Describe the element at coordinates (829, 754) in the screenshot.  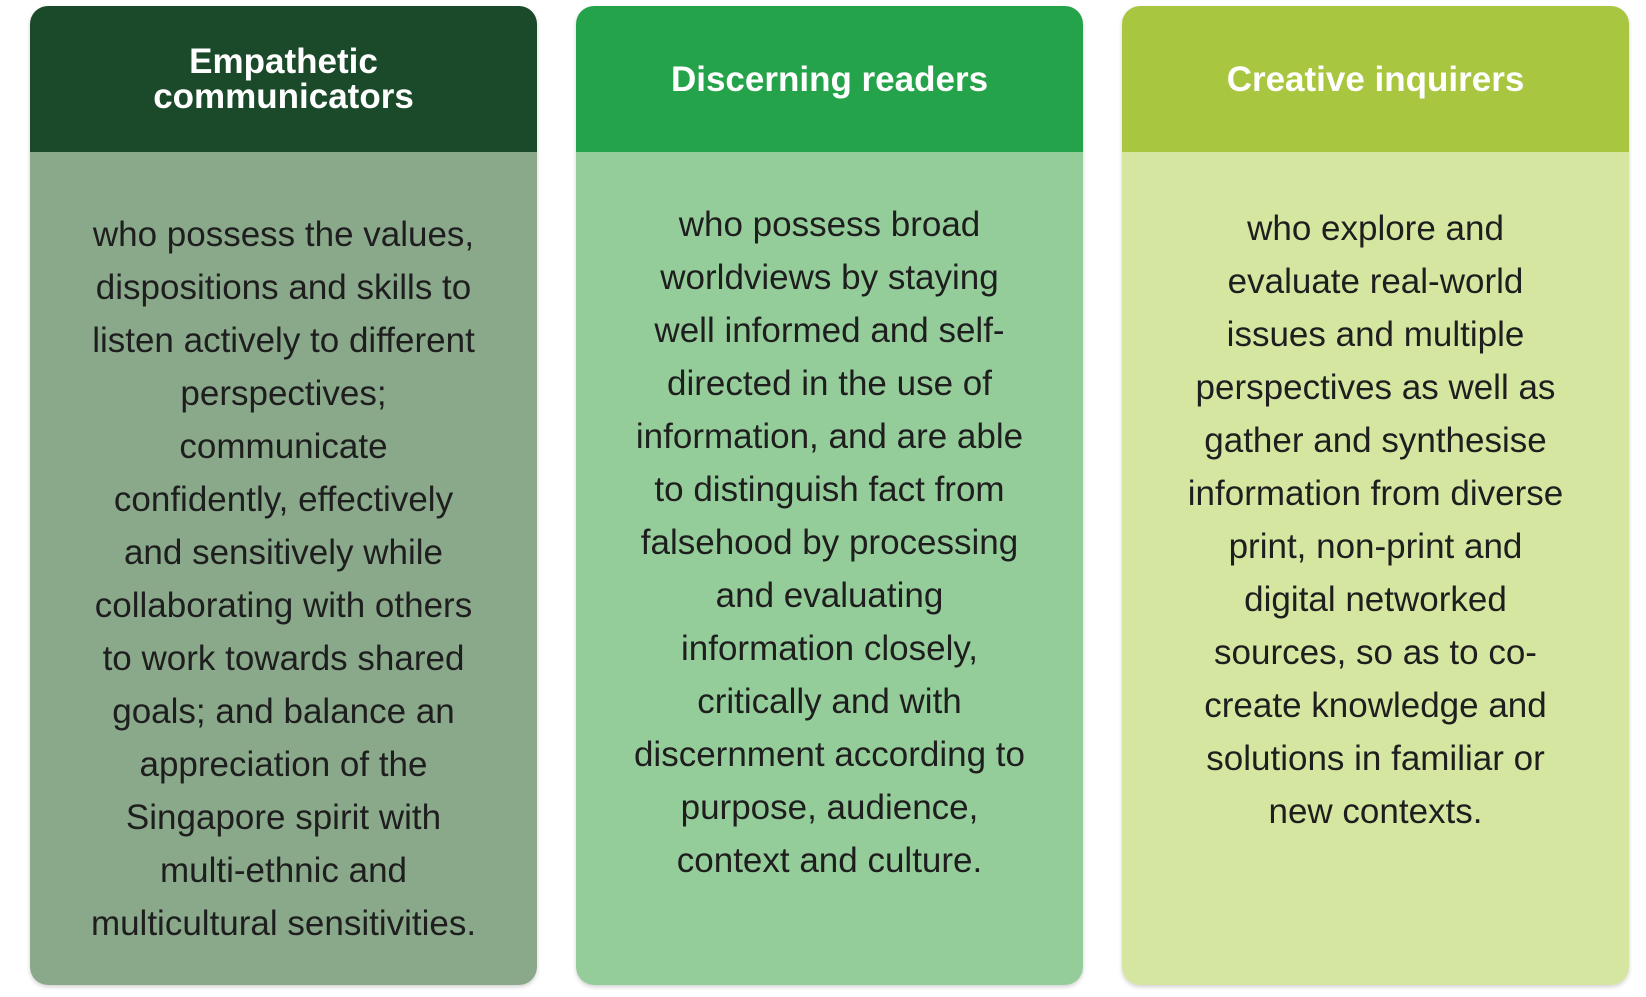
I see `card-description-line: discernment according to` at that location.